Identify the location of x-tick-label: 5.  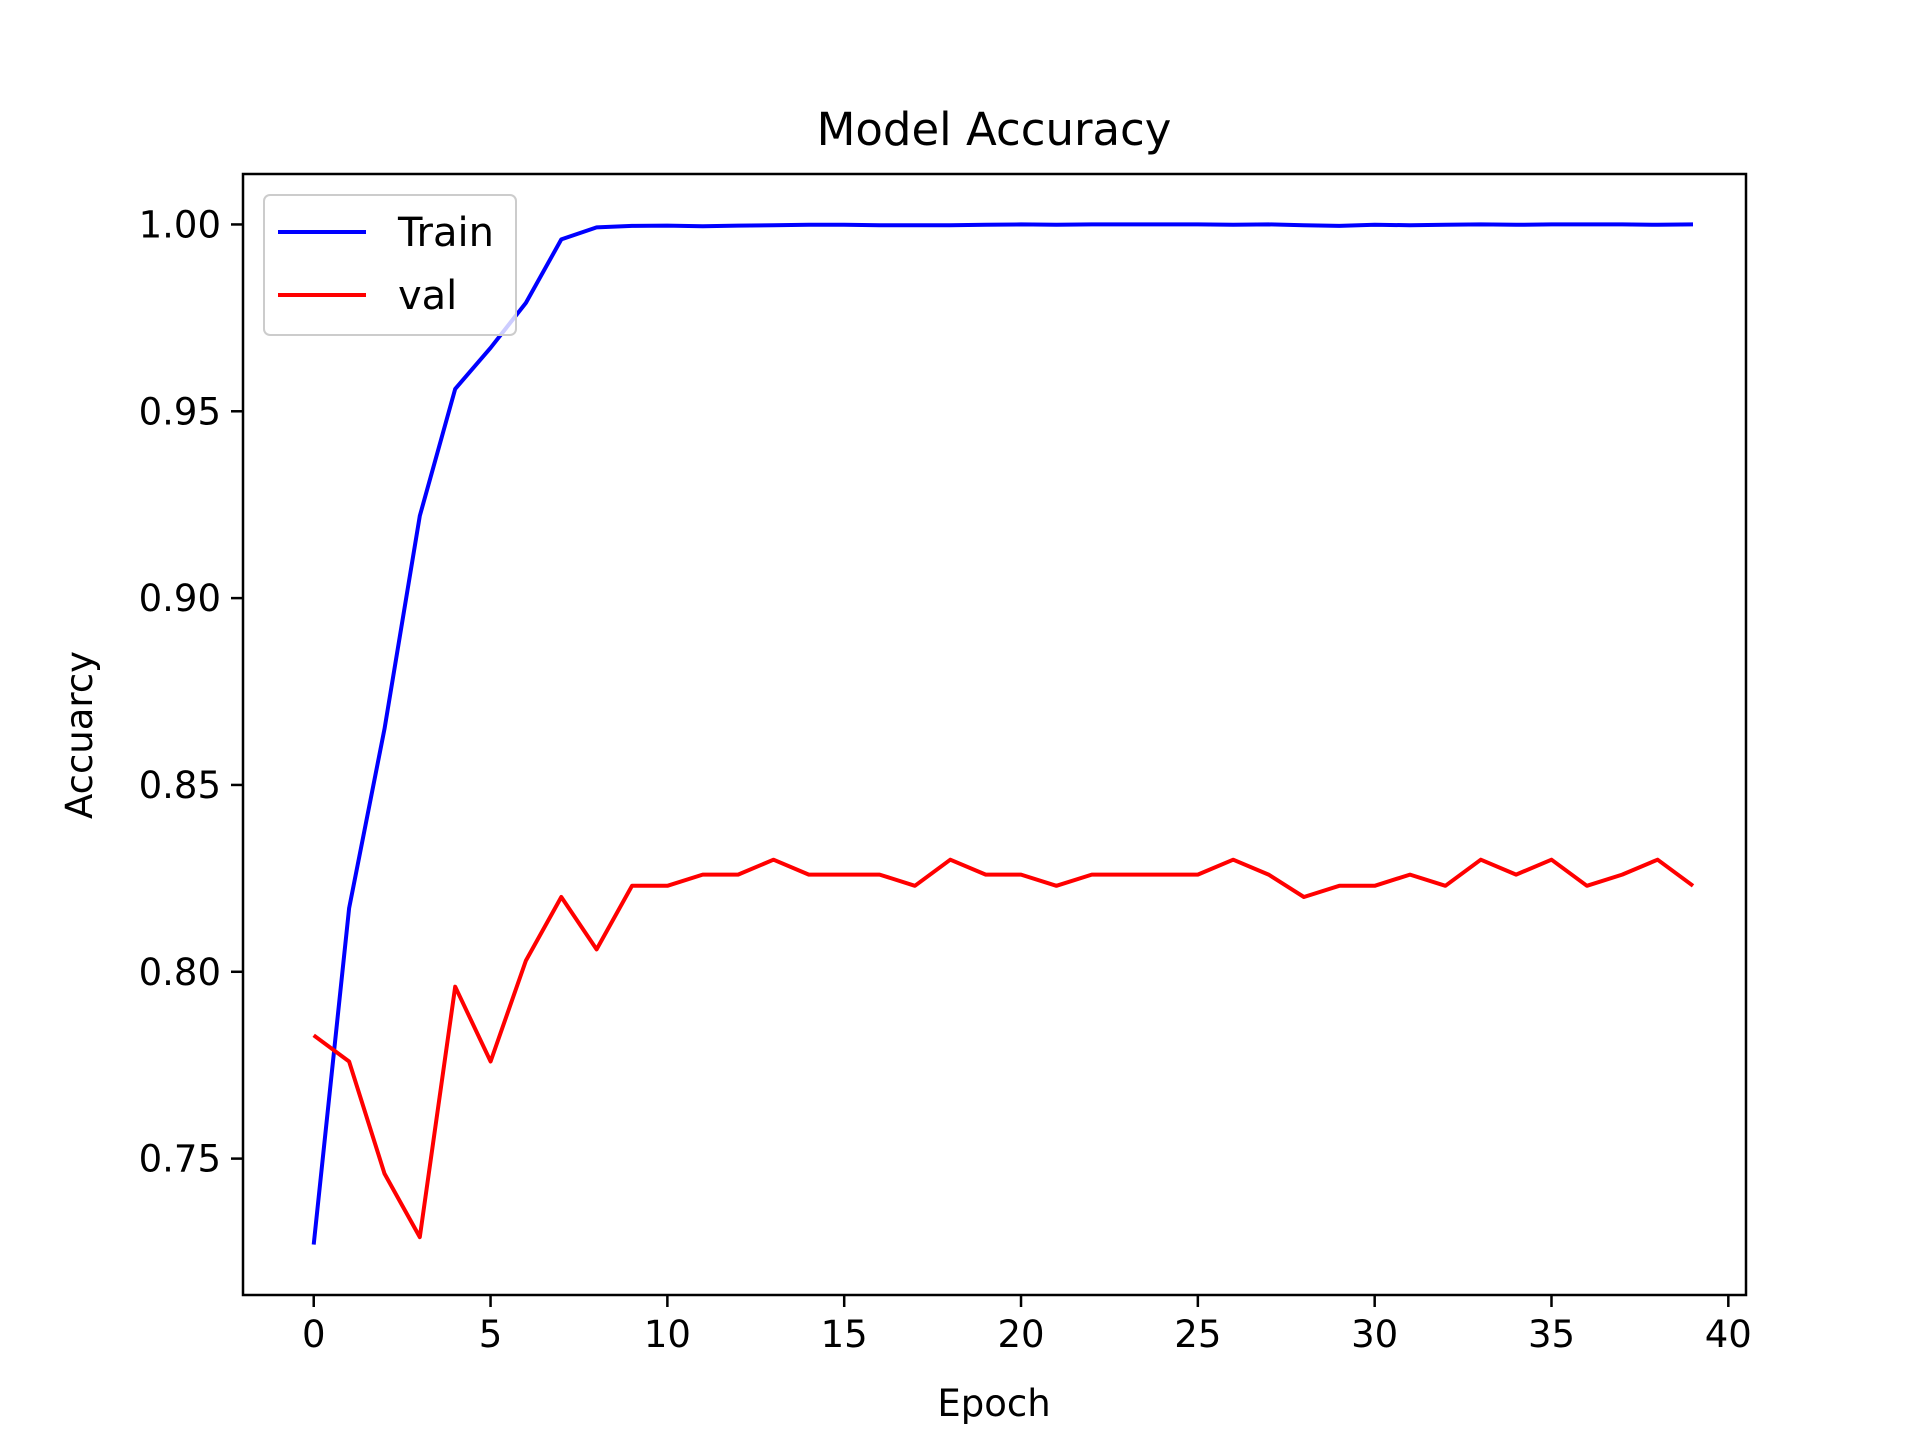
(491, 1334).